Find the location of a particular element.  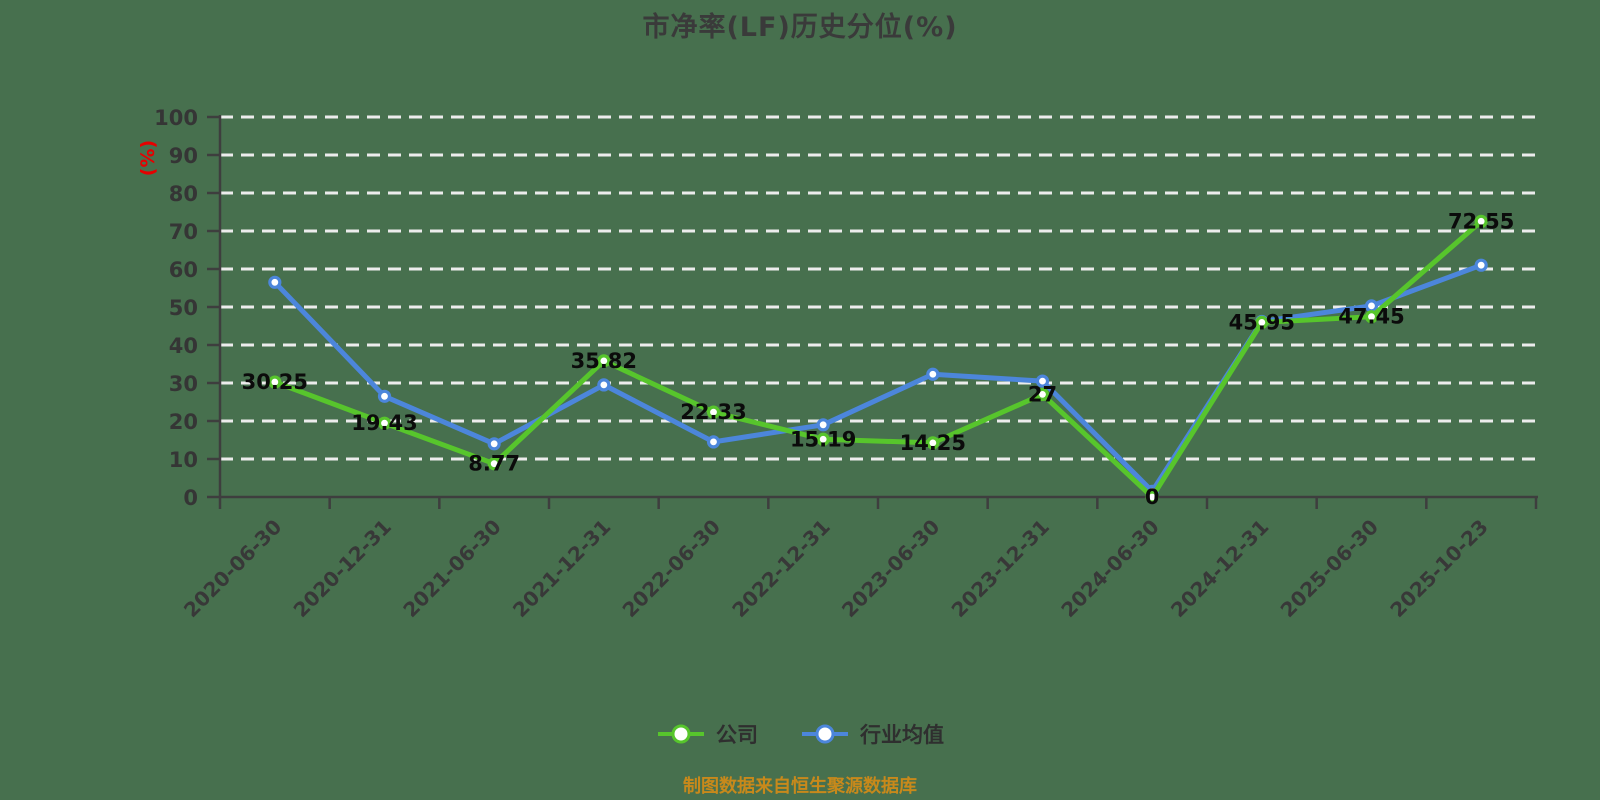

company-point-label: 14.25 is located at coordinates (933, 443).